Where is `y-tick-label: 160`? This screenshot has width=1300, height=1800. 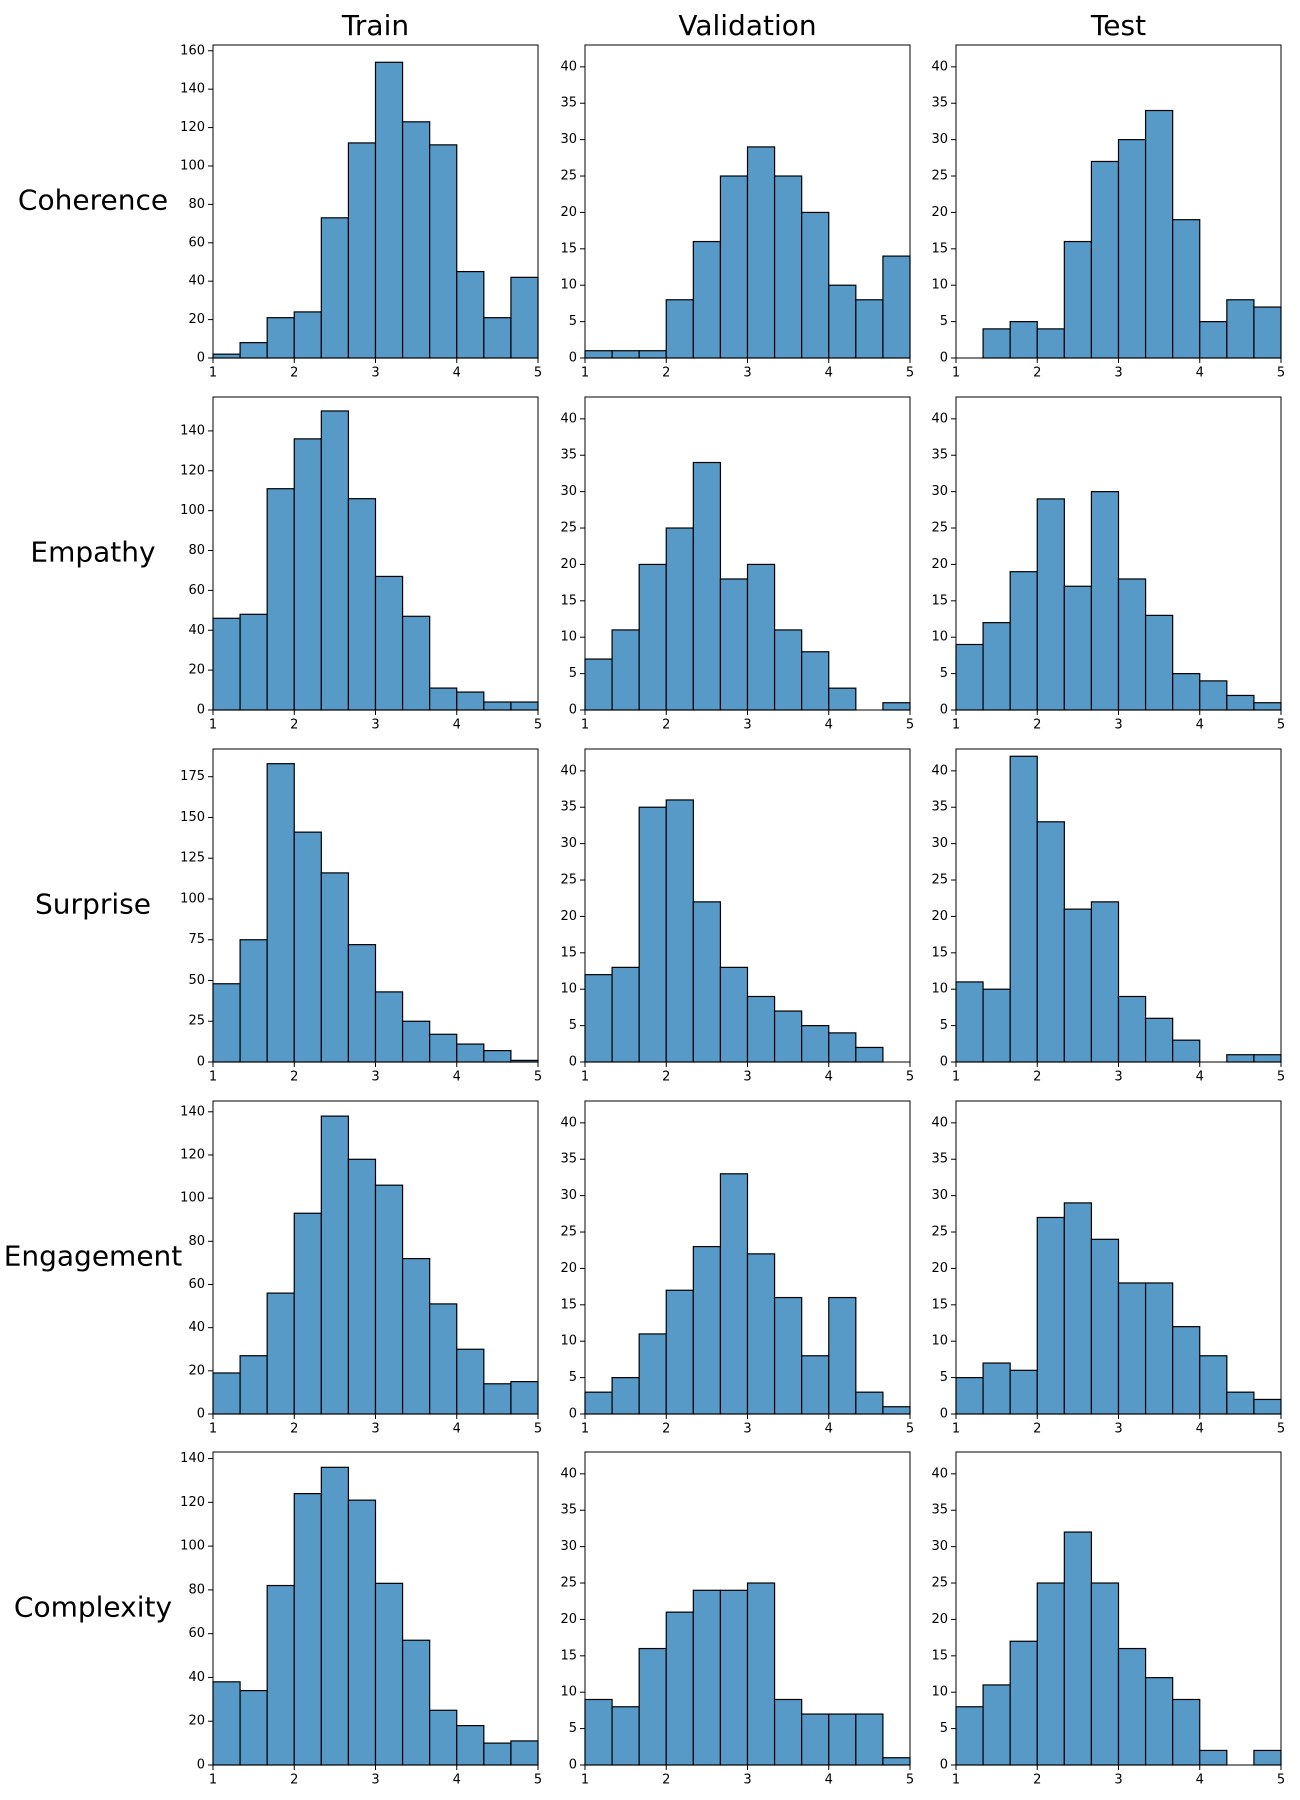
y-tick-label: 160 is located at coordinates (192, 50).